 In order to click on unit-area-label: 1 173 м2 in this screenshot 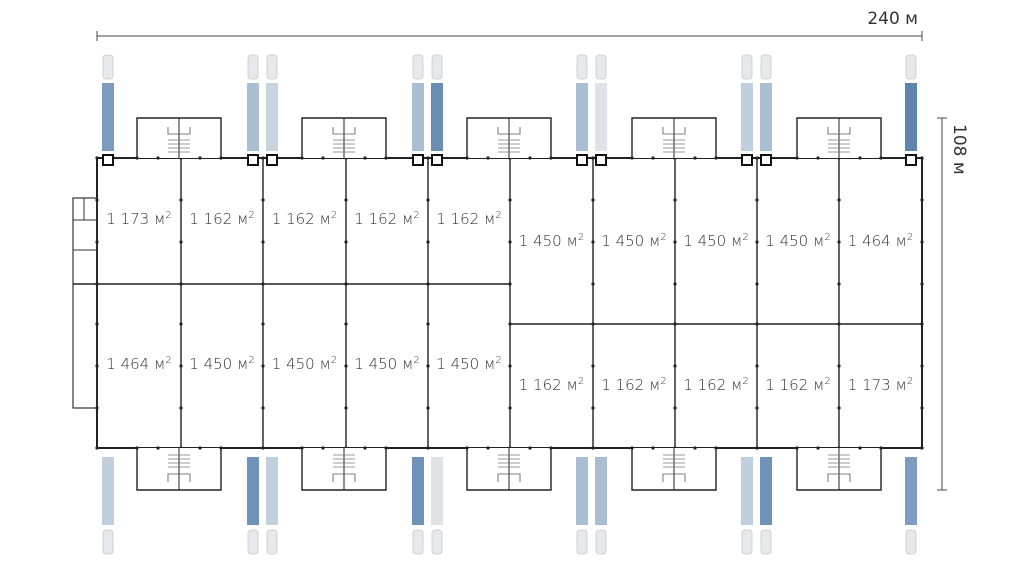, I will do `click(138, 219)`.